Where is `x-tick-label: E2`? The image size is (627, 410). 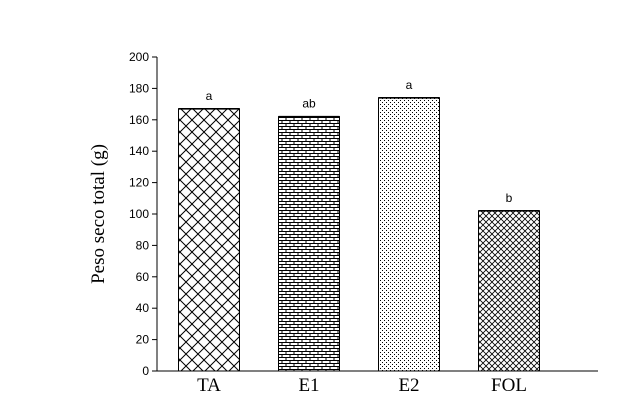
x-tick-label: E2 is located at coordinates (408, 385).